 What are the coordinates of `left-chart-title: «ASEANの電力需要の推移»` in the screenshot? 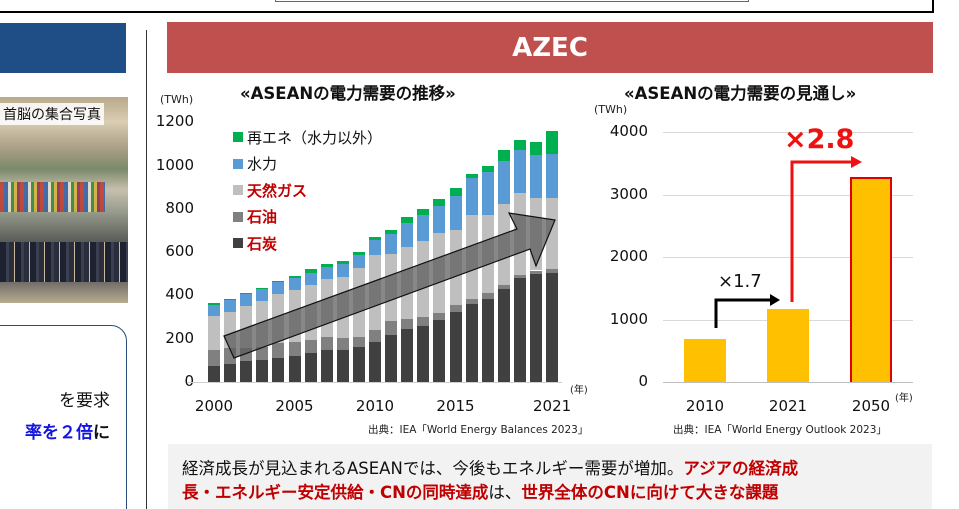 It's located at (348, 93).